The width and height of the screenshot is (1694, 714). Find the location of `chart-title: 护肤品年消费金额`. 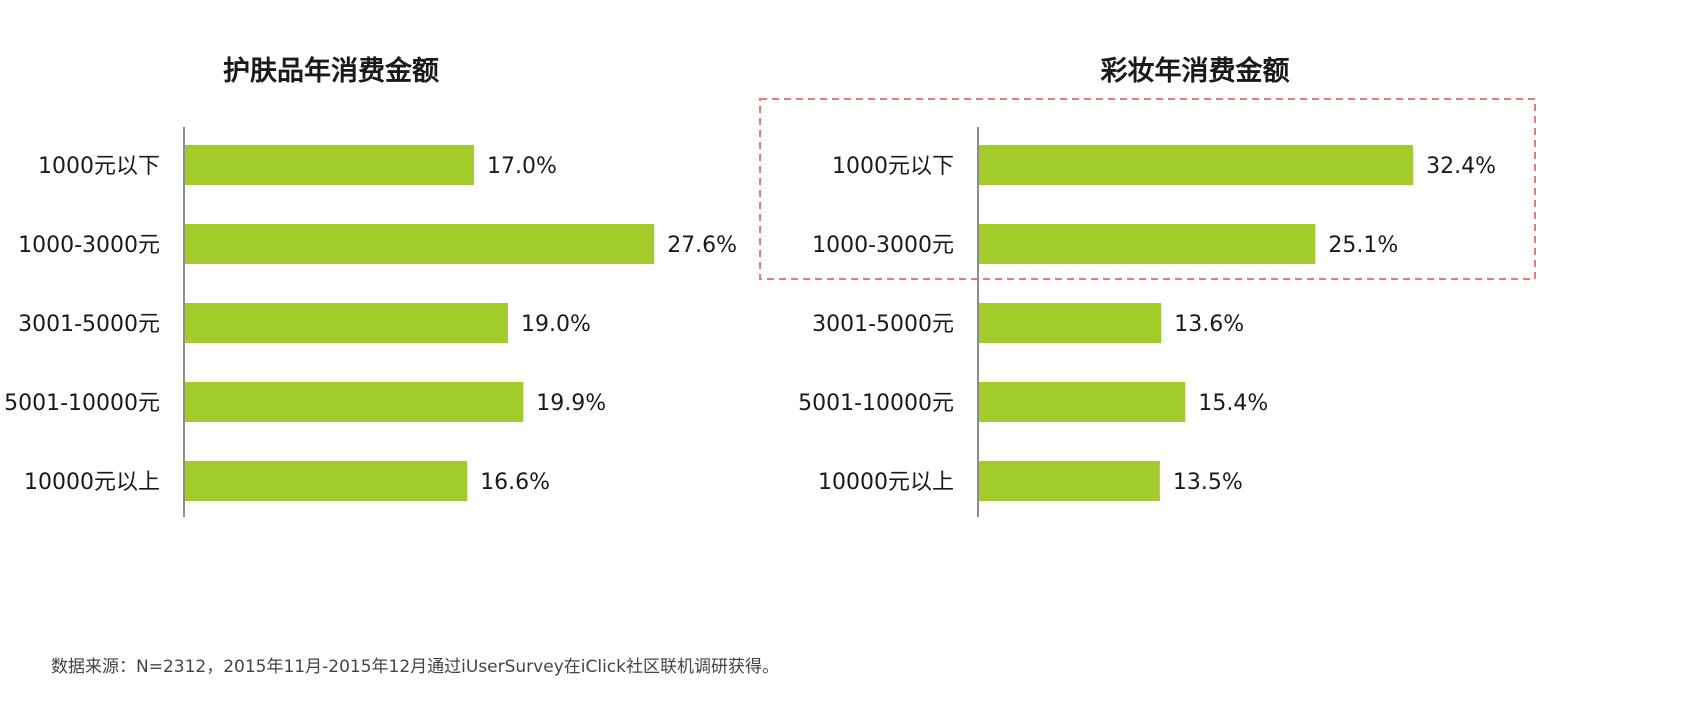

chart-title: 护肤品年消费金额 is located at coordinates (331, 71).